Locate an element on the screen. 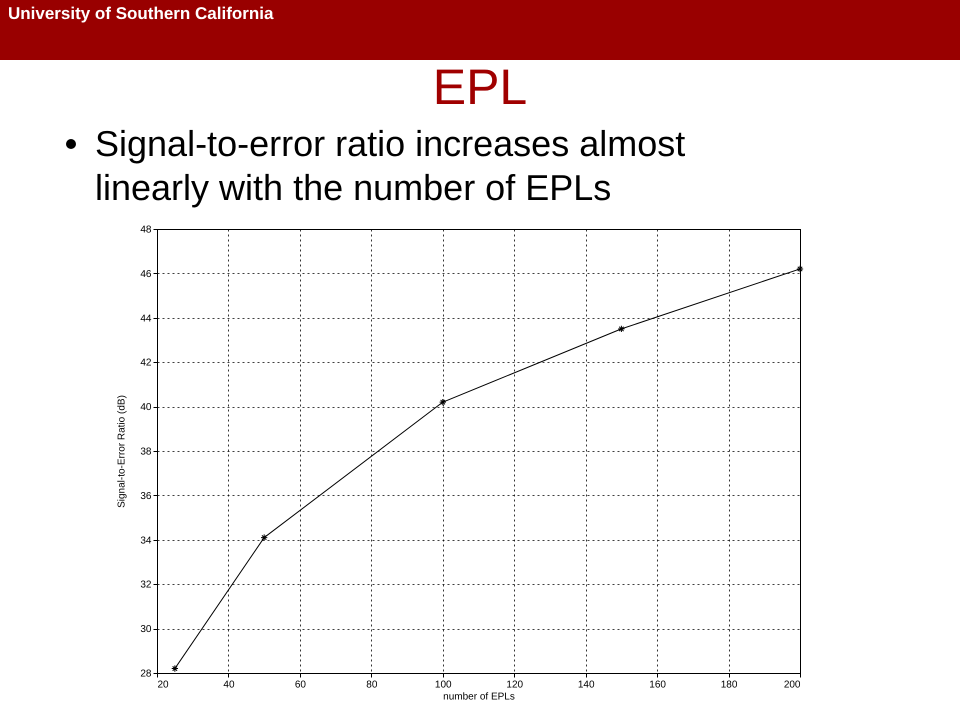  chart-title: EPL is located at coordinates (480, 87).